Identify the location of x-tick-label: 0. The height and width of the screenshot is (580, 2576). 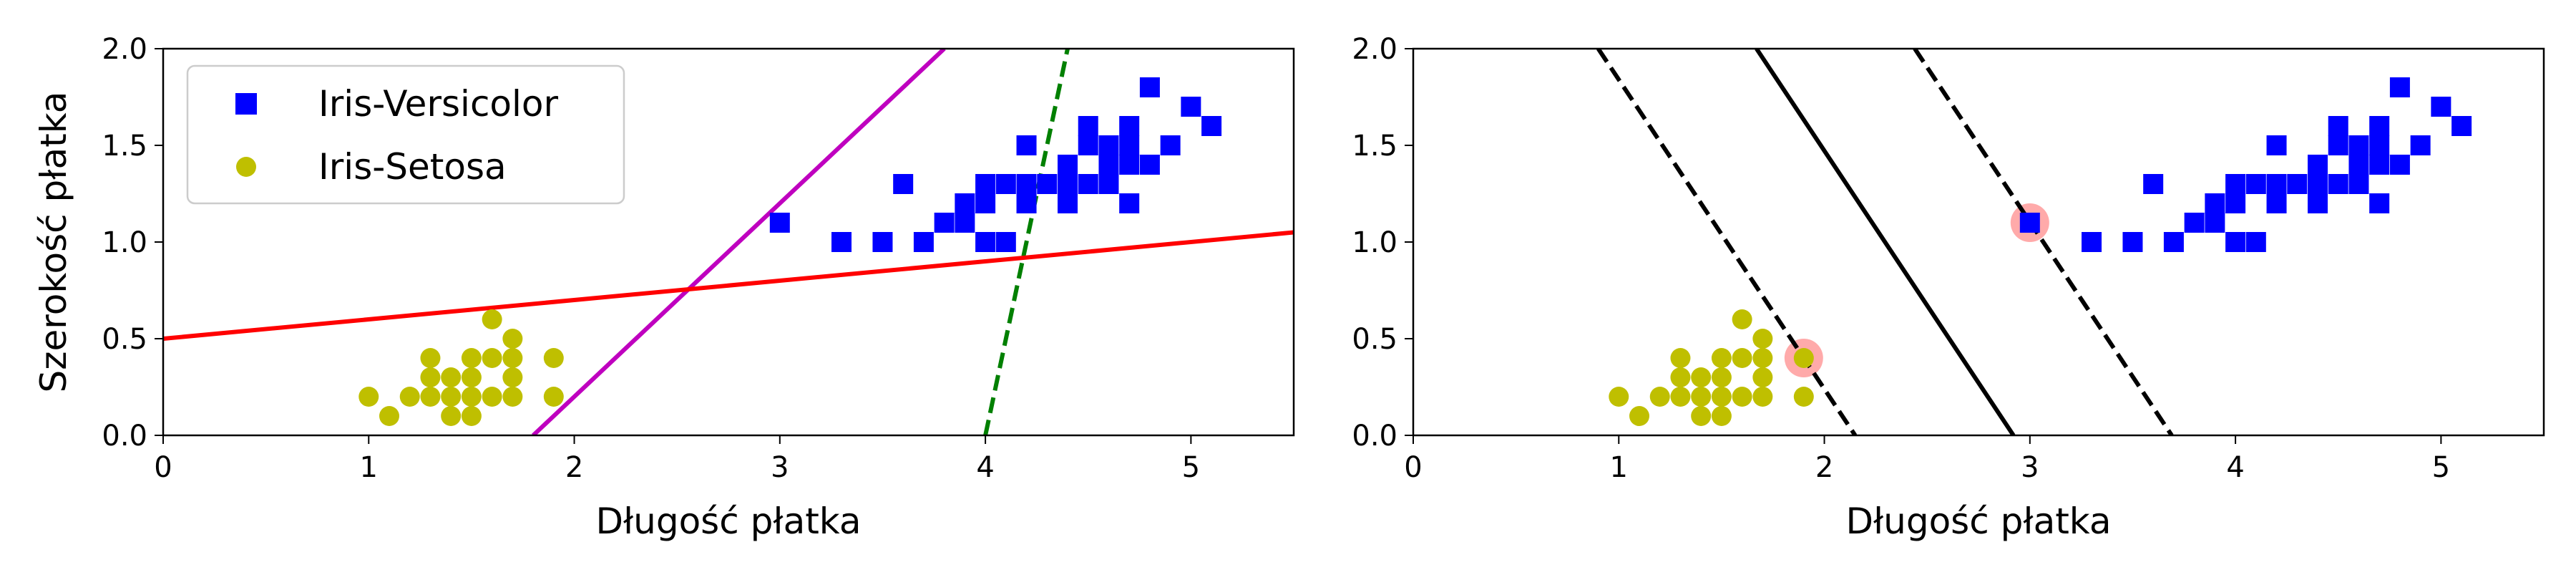
(163, 467).